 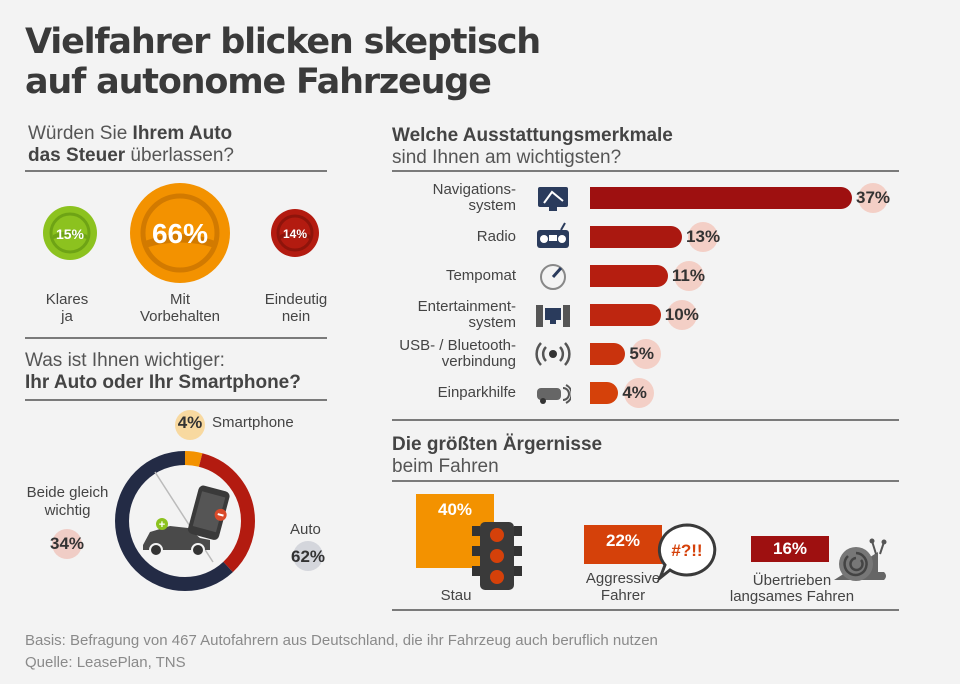 I want to click on heading-text: überlassen?, so click(x=179, y=155).